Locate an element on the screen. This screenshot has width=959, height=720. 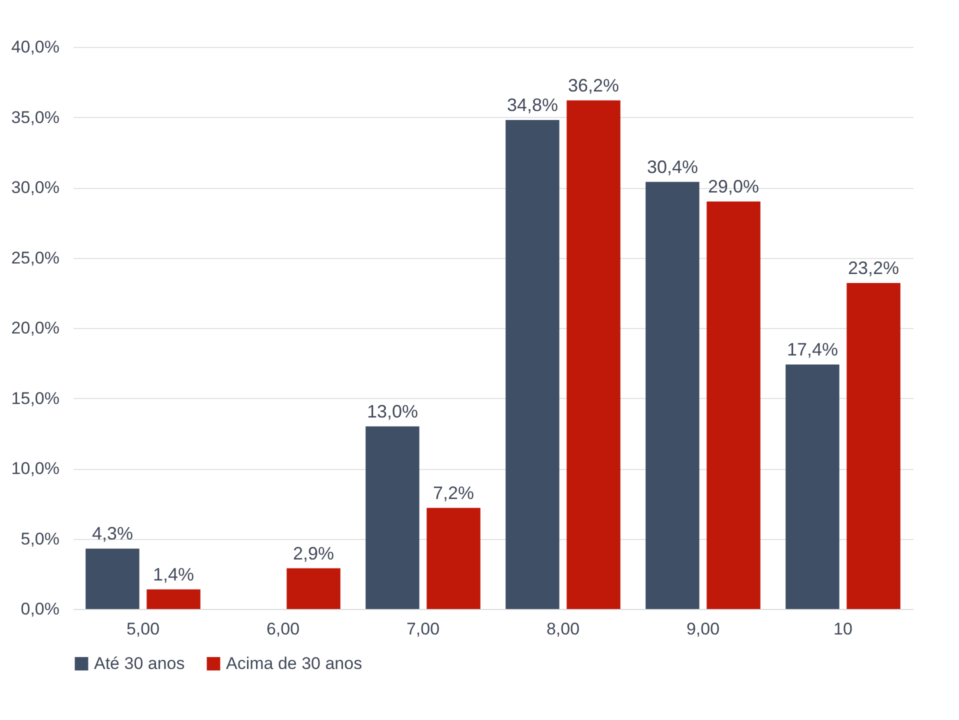
data-label: 7,2% is located at coordinates (453, 492).